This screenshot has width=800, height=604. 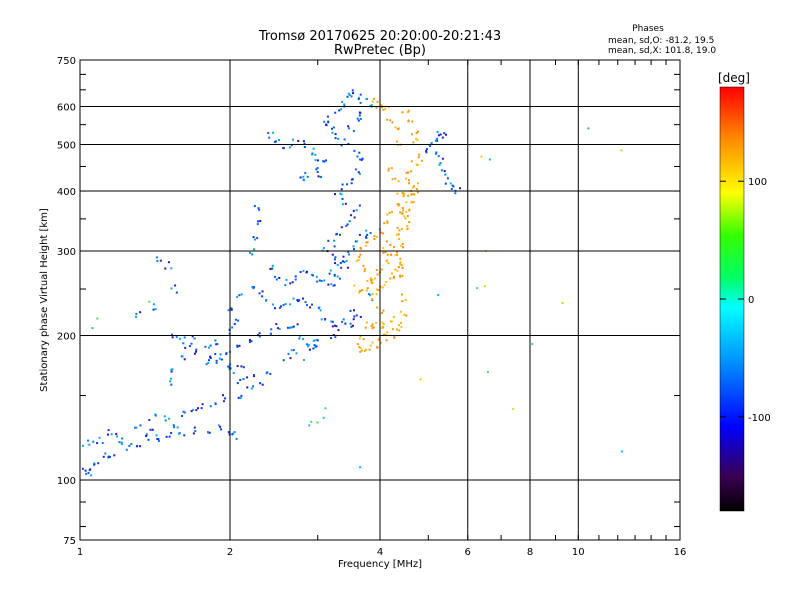 What do you see at coordinates (468, 552) in the screenshot?
I see `x-tick-label: 6` at bounding box center [468, 552].